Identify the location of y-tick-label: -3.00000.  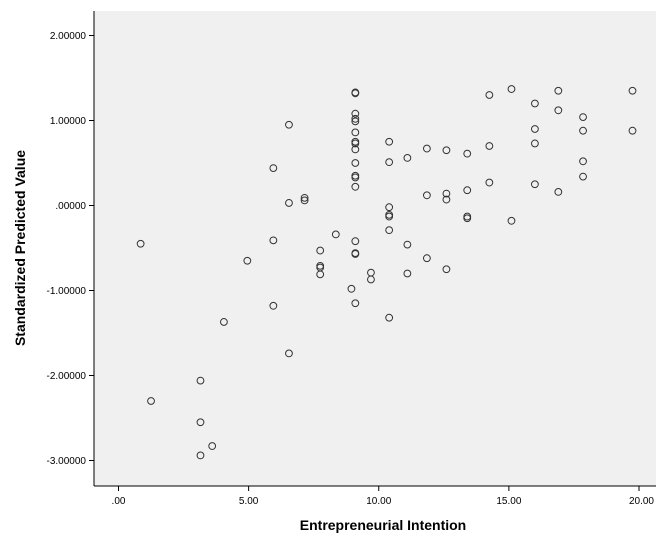
(67, 461).